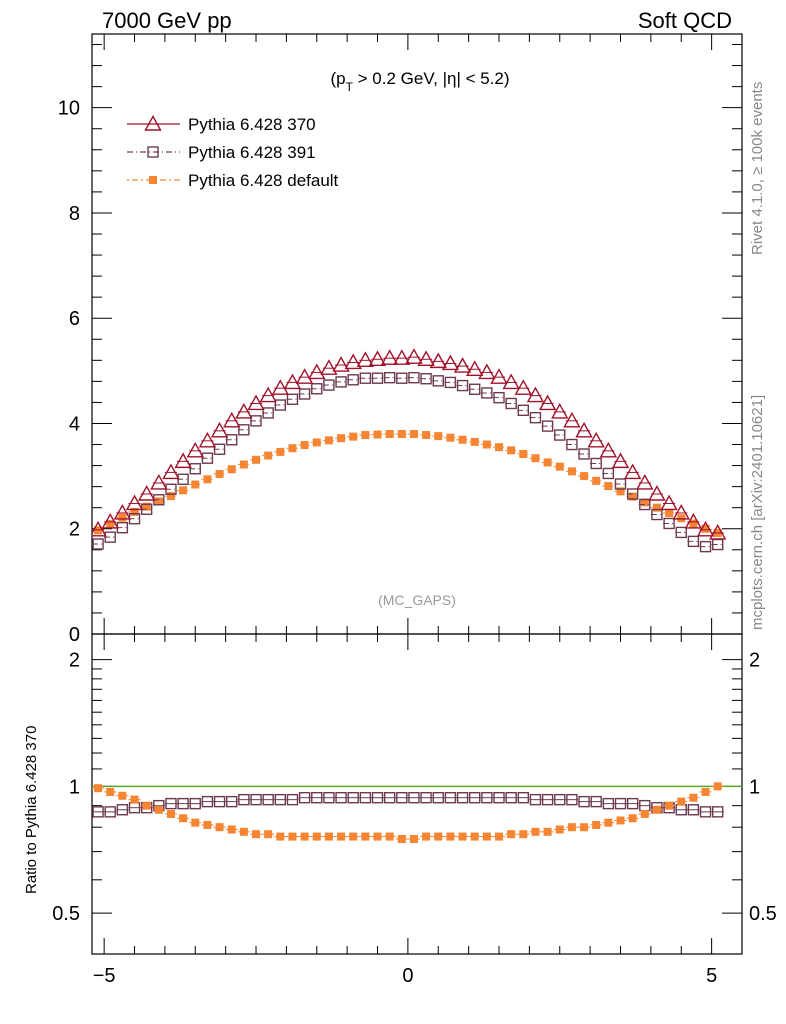 This screenshot has height=1024, width=786. I want to click on x-tick-label: 0, so click(407, 976).